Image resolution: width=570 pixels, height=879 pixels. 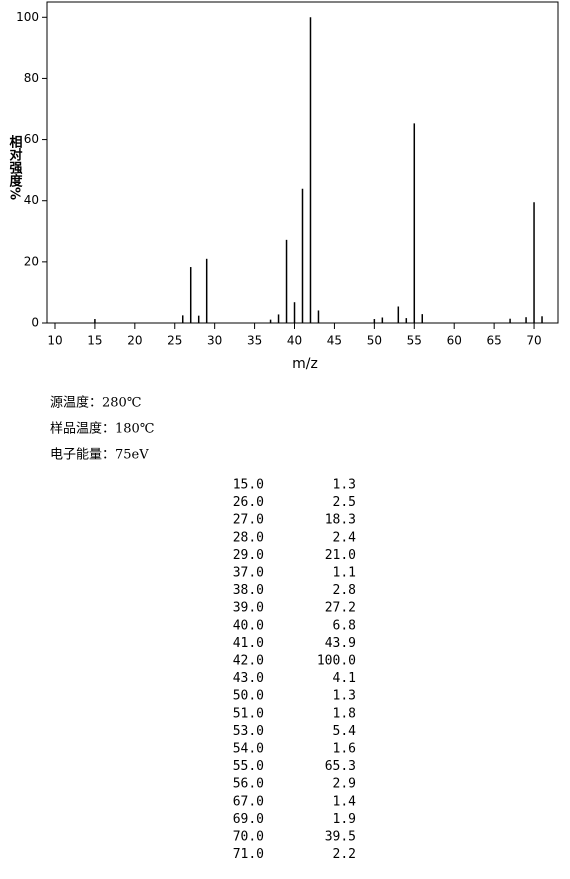 What do you see at coordinates (414, 341) in the screenshot?
I see `x-tick-label: 55` at bounding box center [414, 341].